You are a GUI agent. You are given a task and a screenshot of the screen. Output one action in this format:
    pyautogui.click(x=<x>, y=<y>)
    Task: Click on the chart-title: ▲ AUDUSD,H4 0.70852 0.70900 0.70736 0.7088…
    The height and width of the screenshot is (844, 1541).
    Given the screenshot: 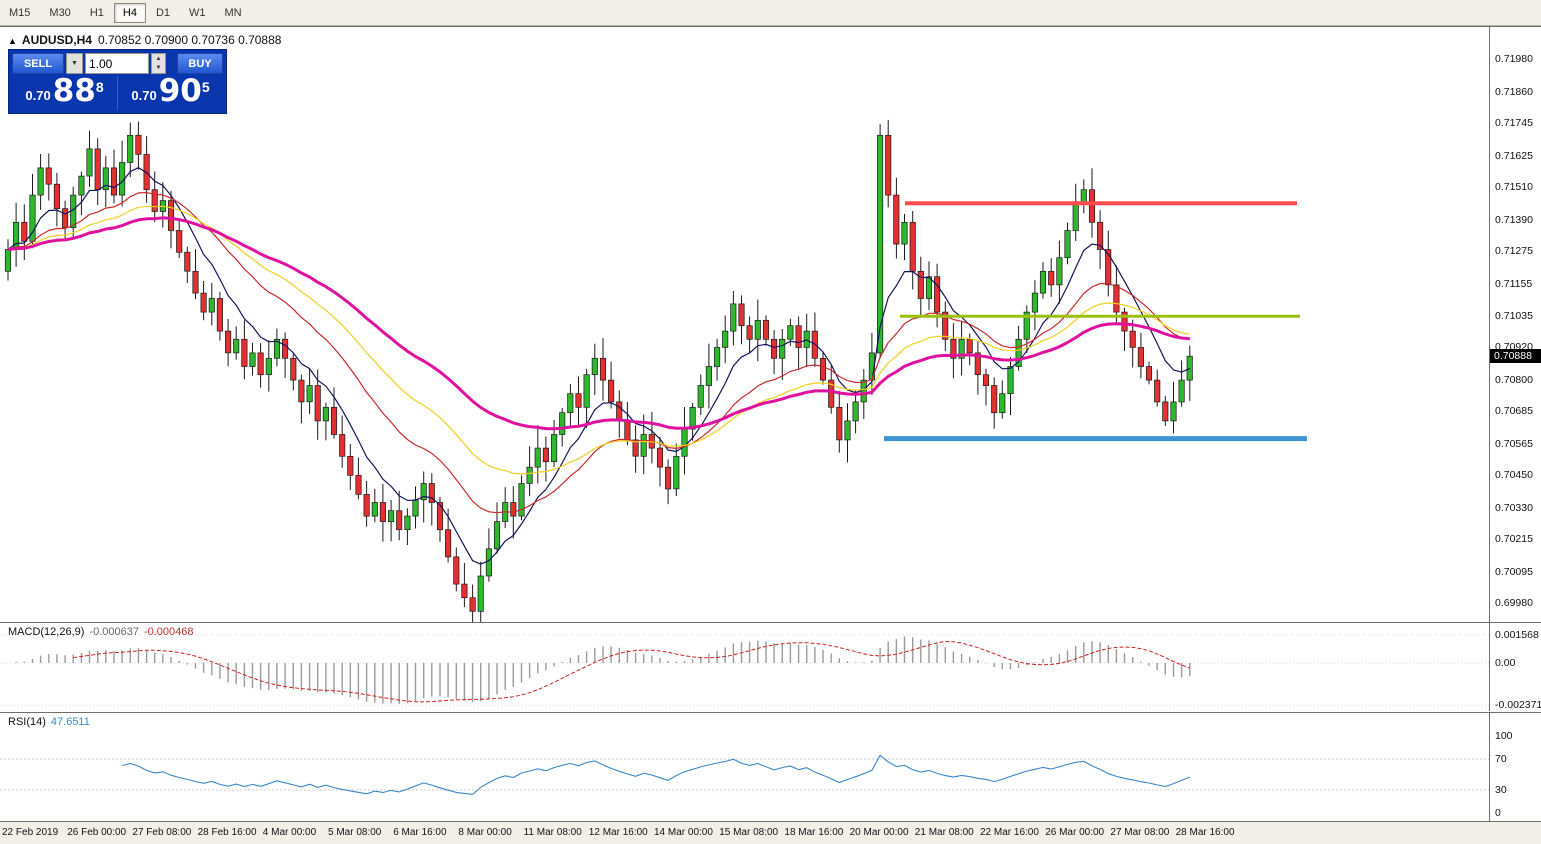 What is the action you would take?
    pyautogui.click(x=144, y=40)
    